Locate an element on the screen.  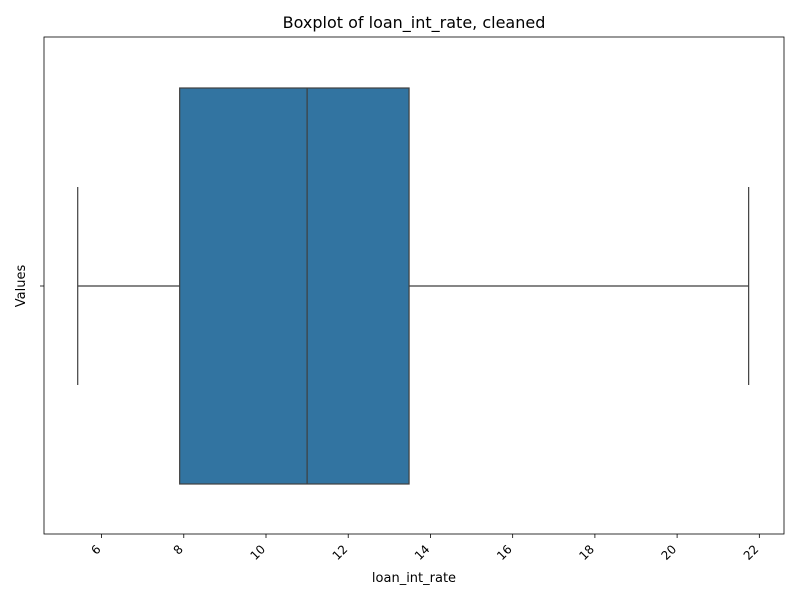
x-tick-label: 16 is located at coordinates (504, 552).